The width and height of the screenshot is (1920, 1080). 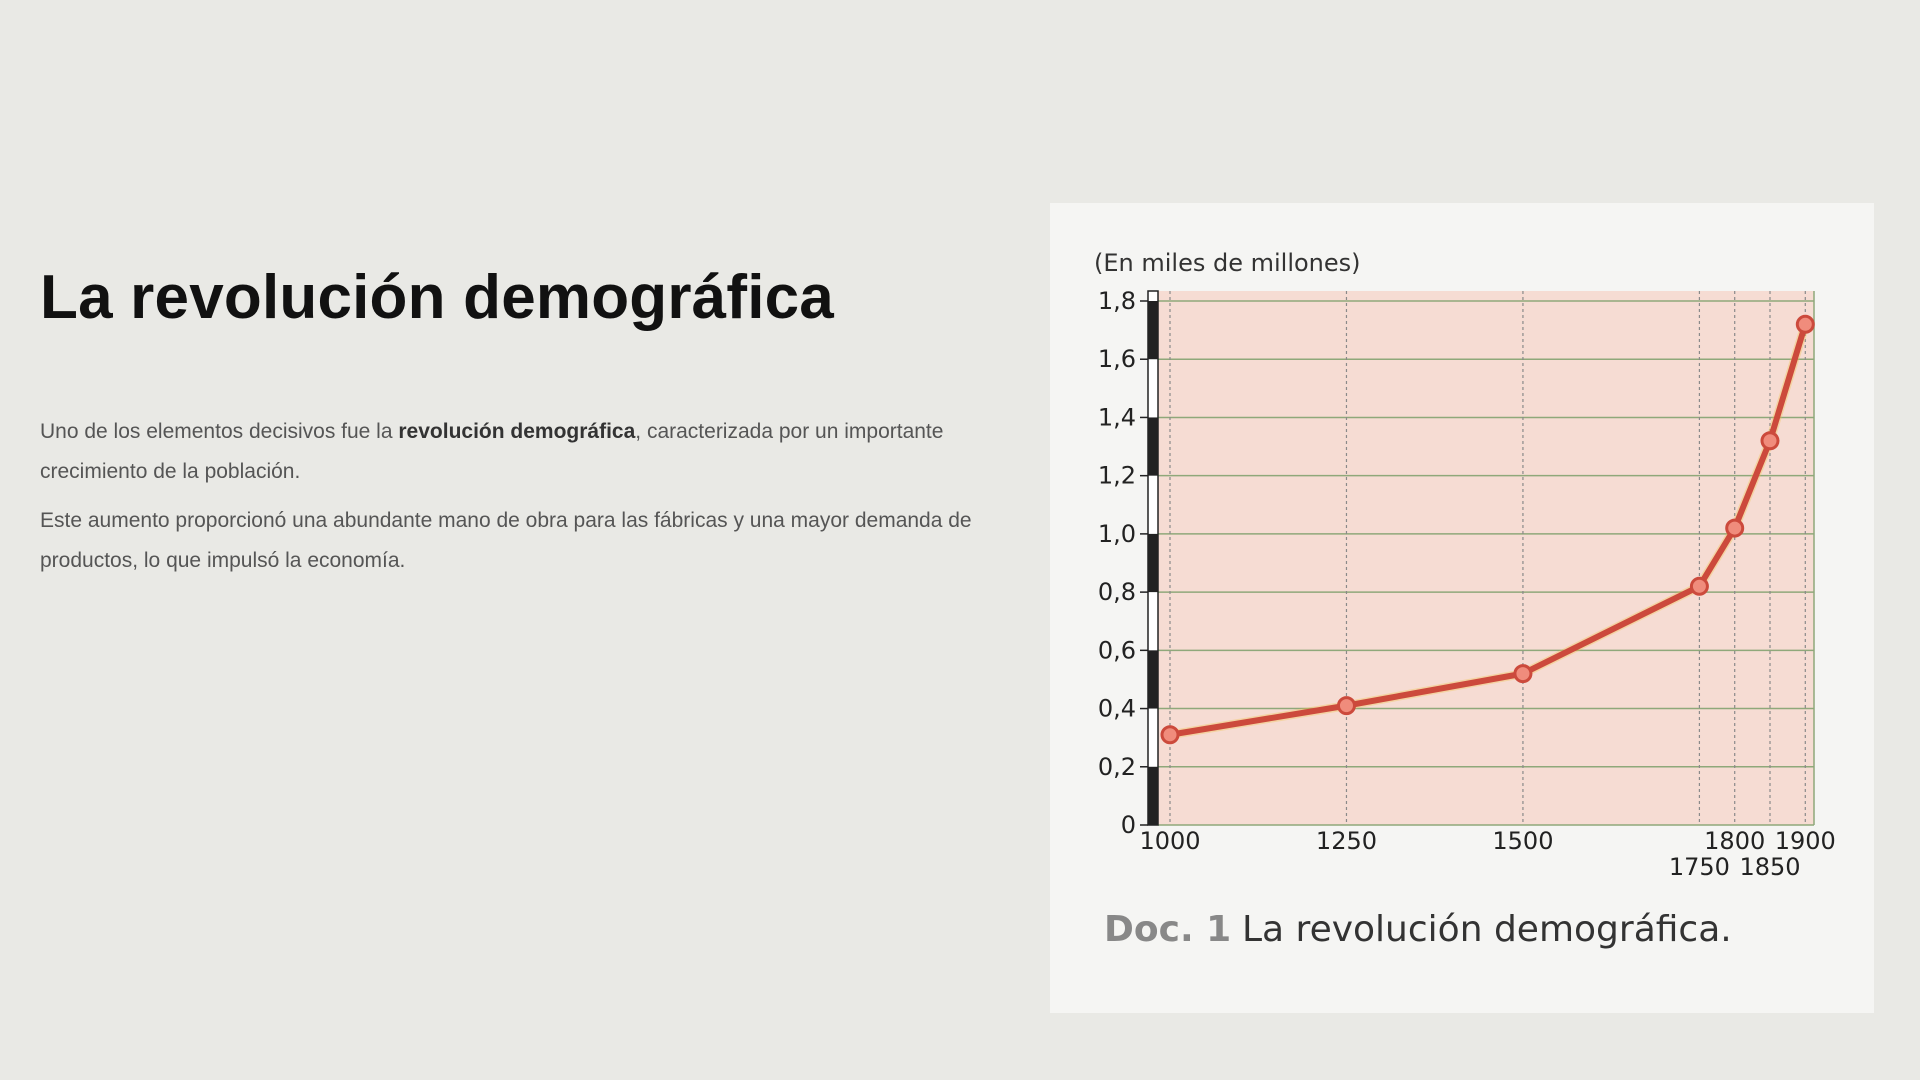 I want to click on paragraph-1-highlight: revolución demográfica, so click(x=517, y=431).